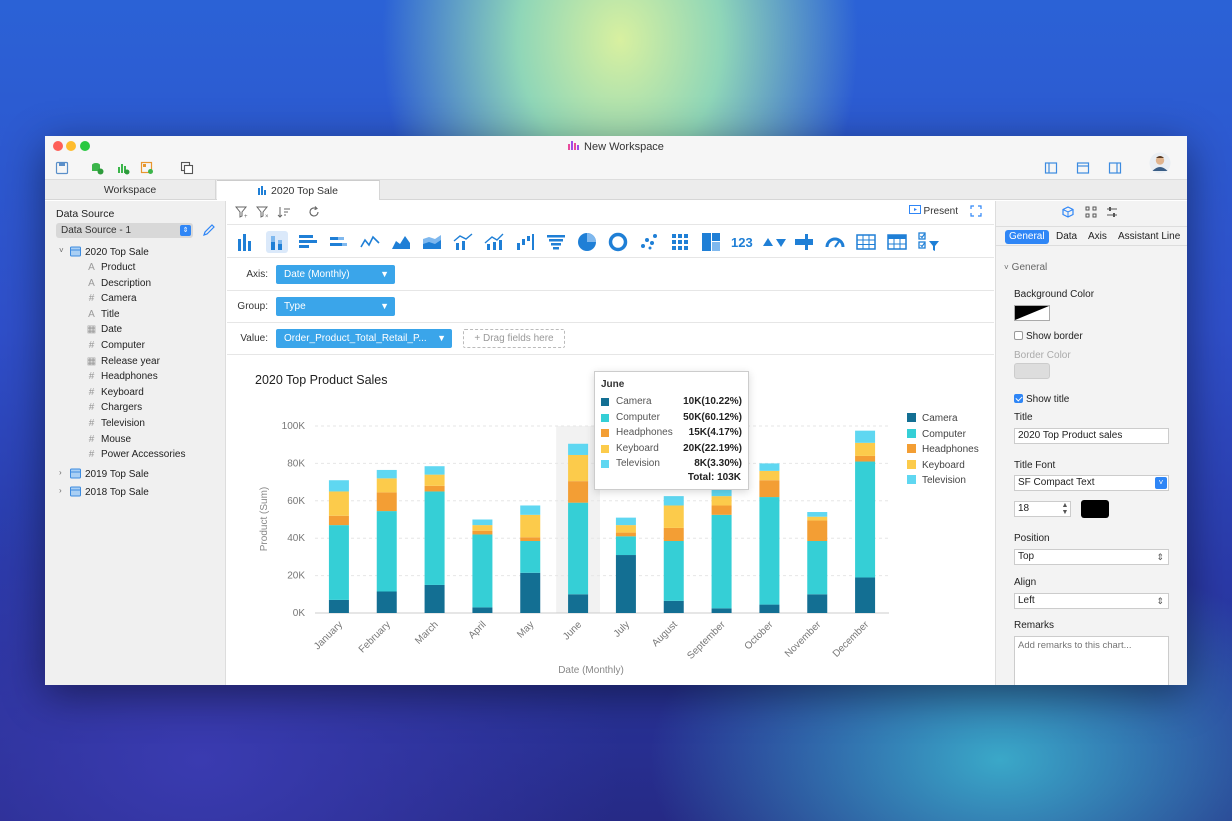  What do you see at coordinates (123, 361) in the screenshot?
I see `field-item: ▦ Release year` at bounding box center [123, 361].